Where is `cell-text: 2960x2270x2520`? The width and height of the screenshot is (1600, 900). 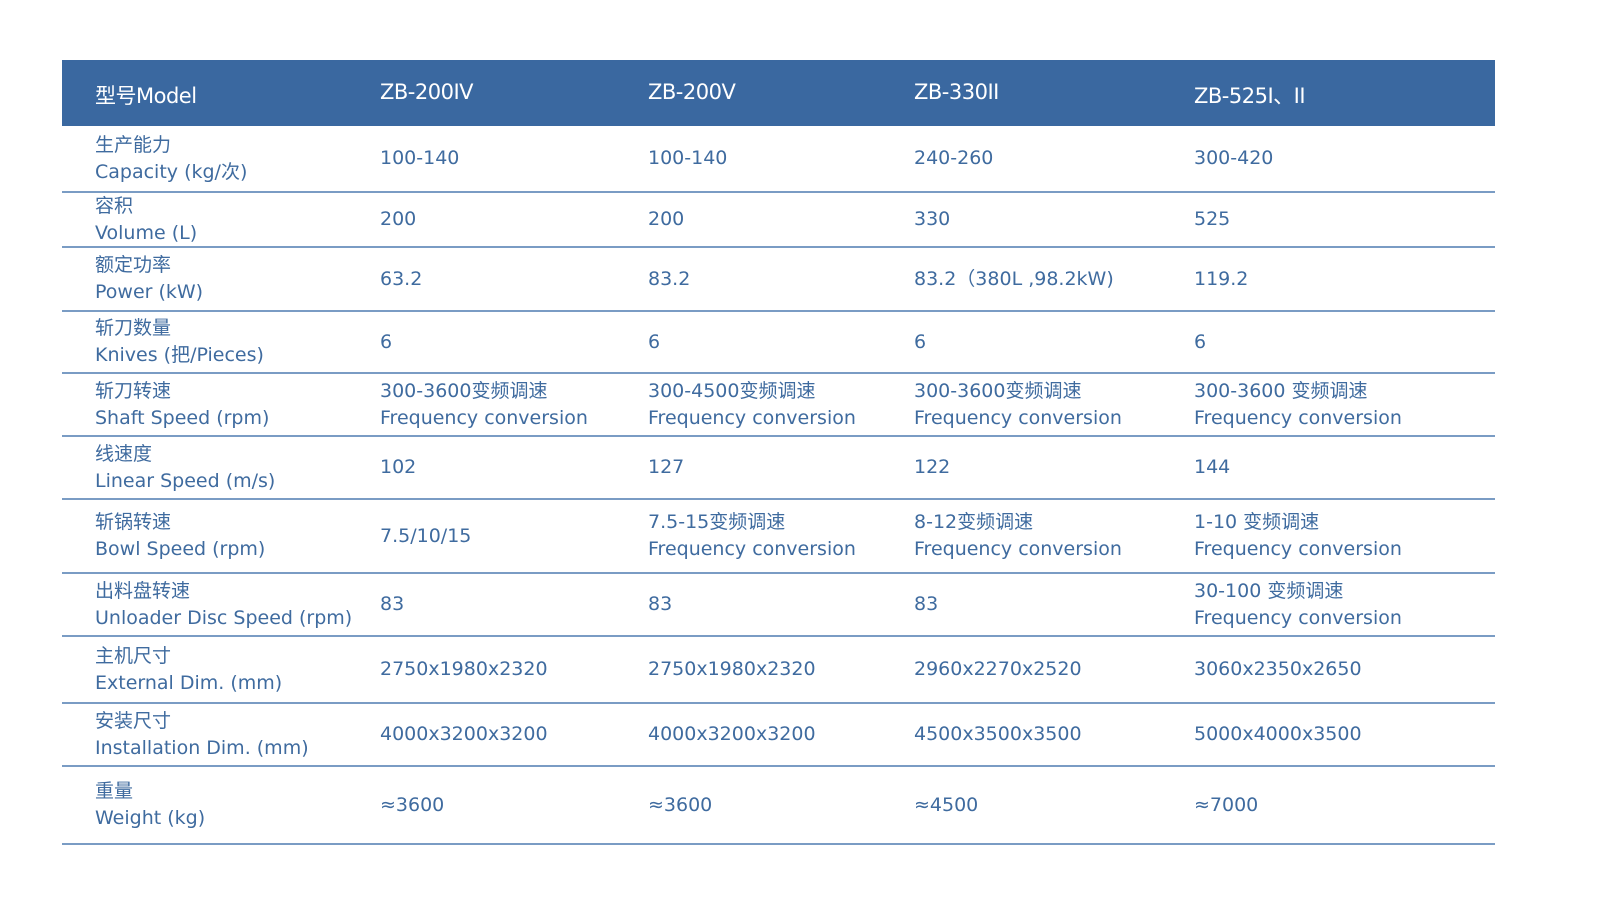 cell-text: 2960x2270x2520 is located at coordinates (998, 669).